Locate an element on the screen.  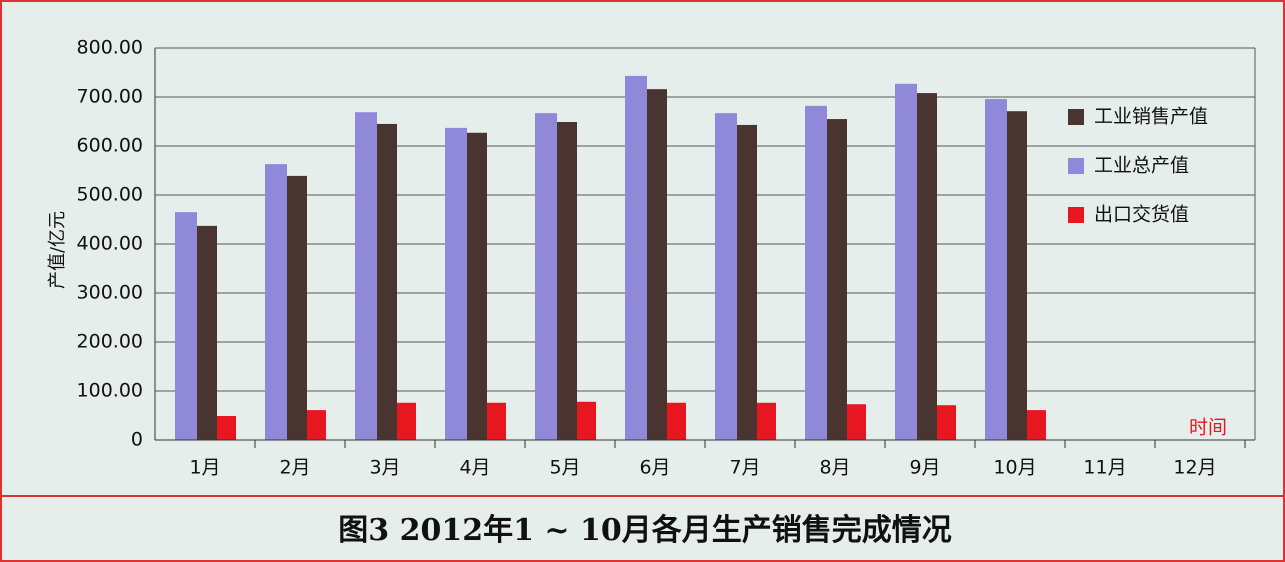
y-tick-label: 500.00 is located at coordinates (110, 195).